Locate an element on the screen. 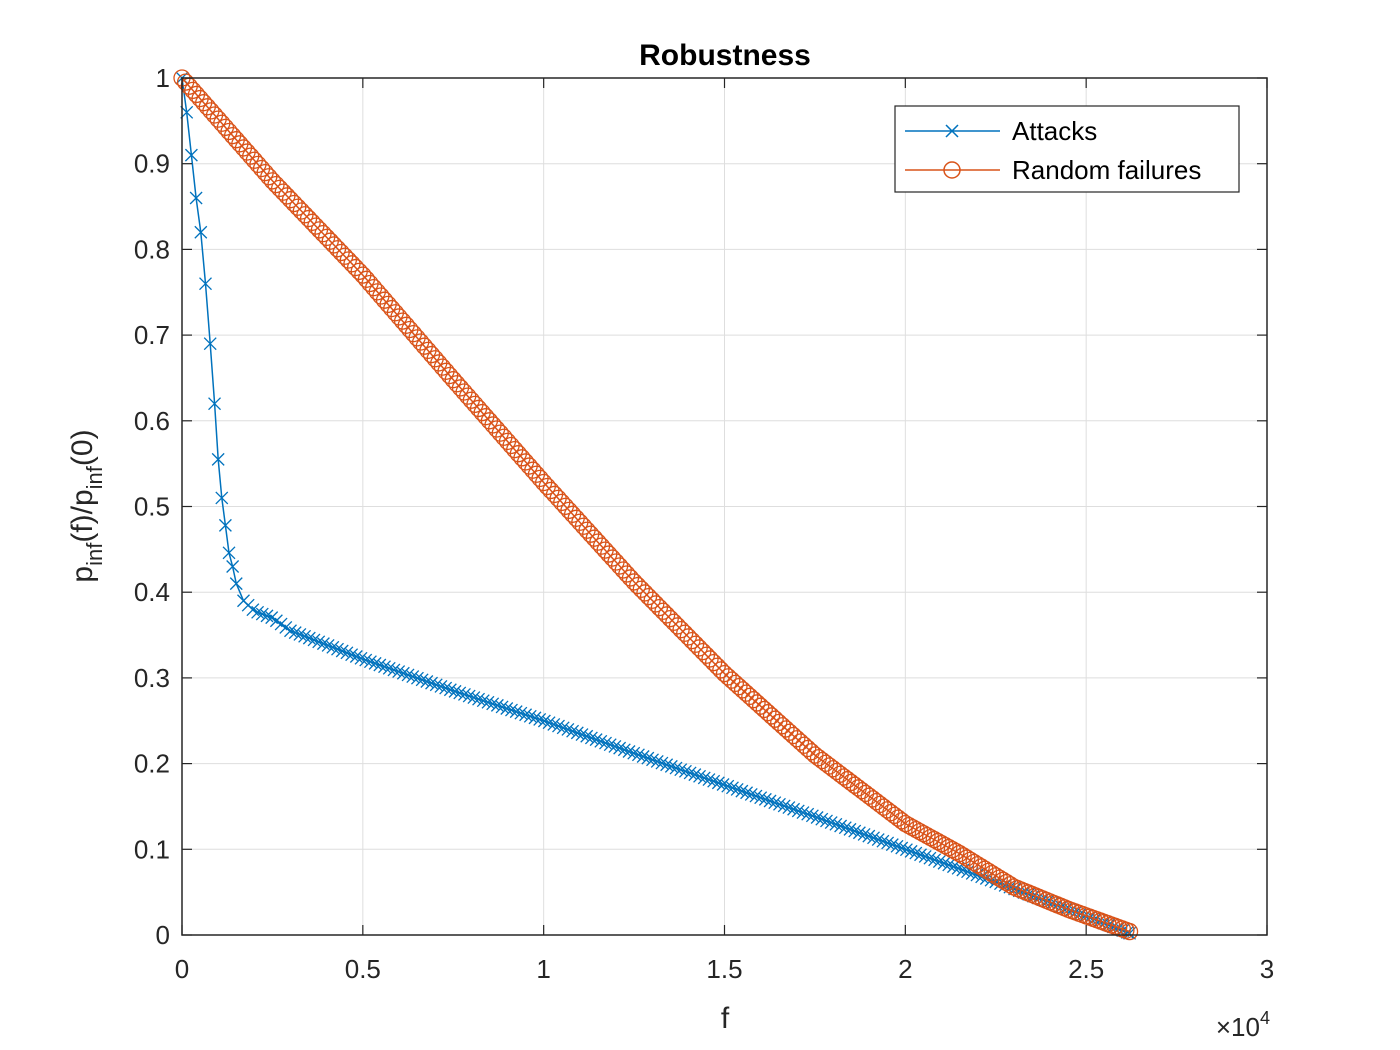  x-tick-label: 0 is located at coordinates (182, 969).